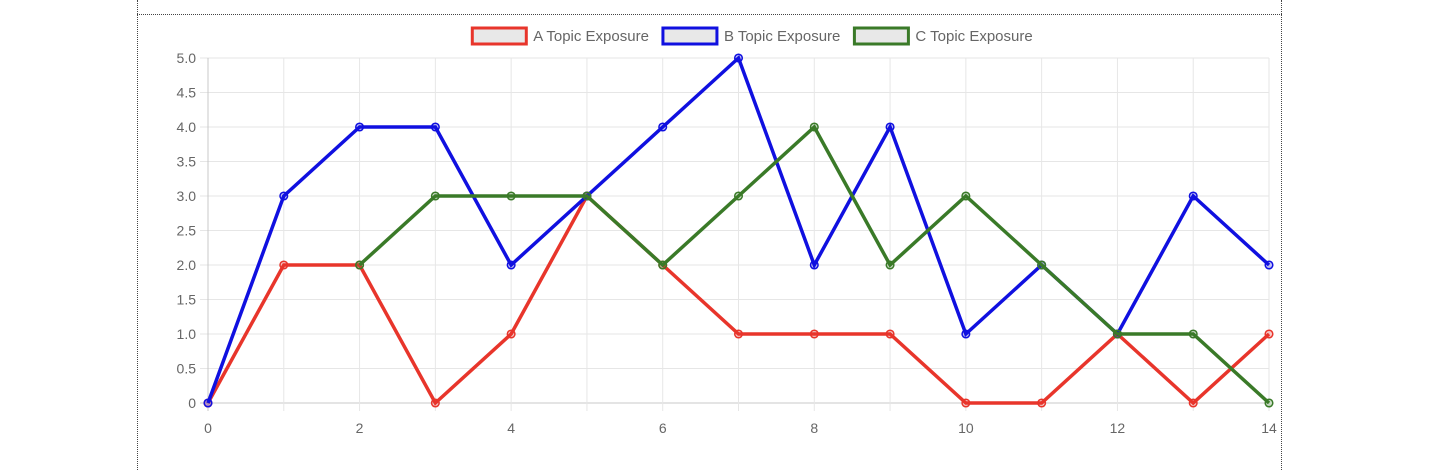 Image resolution: width=1446 pixels, height=470 pixels. What do you see at coordinates (208, 428) in the screenshot?
I see `x-tick-label: 0` at bounding box center [208, 428].